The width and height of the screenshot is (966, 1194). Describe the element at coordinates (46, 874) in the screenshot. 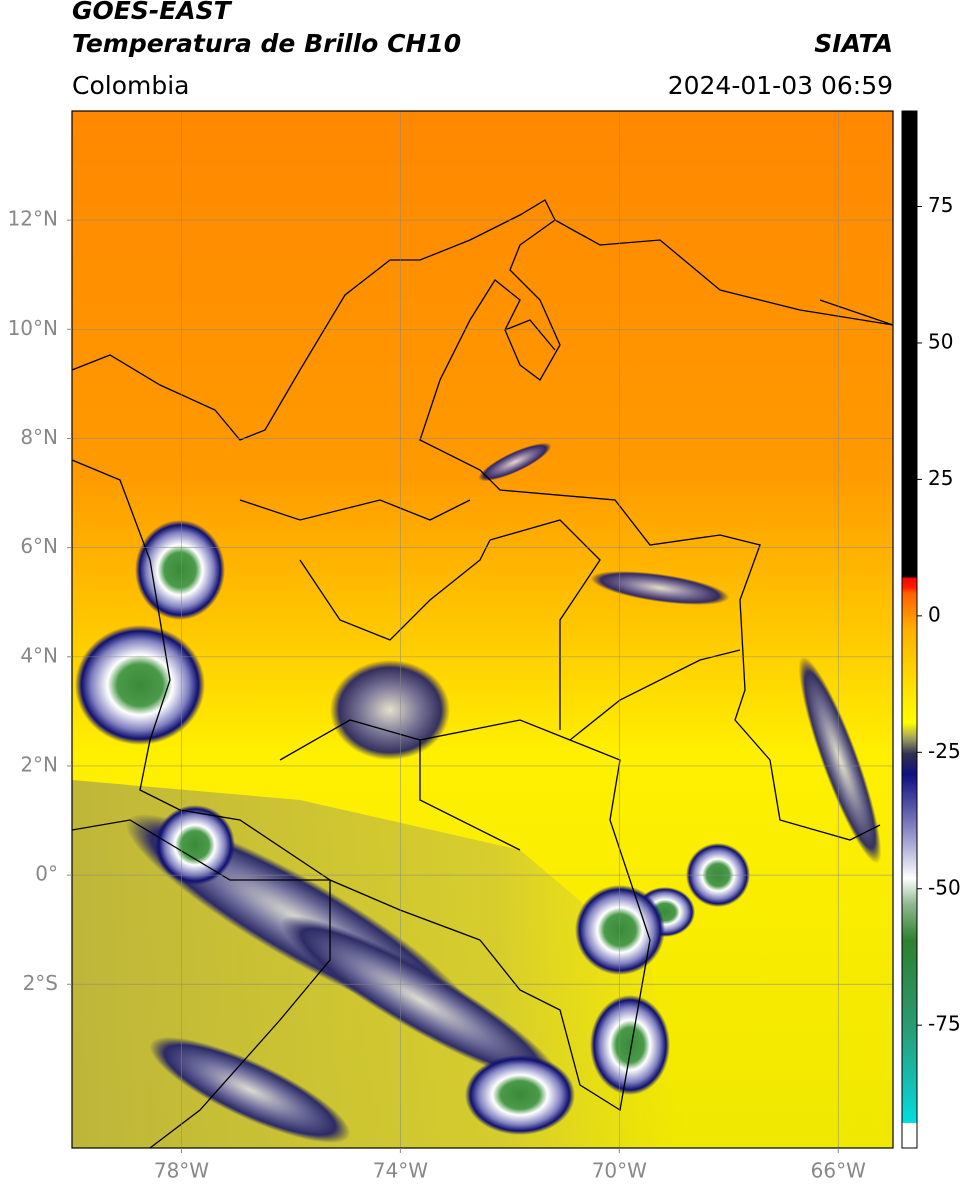

I see `y-tick-label: 0°` at that location.